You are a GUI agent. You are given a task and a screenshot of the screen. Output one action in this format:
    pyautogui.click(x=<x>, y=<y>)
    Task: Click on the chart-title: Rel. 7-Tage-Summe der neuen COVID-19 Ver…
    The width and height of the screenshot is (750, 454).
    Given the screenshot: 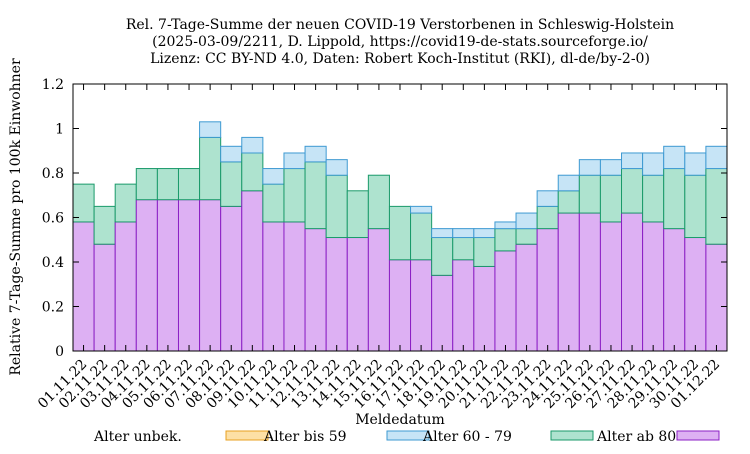 What is the action you would take?
    pyautogui.click(x=400, y=42)
    